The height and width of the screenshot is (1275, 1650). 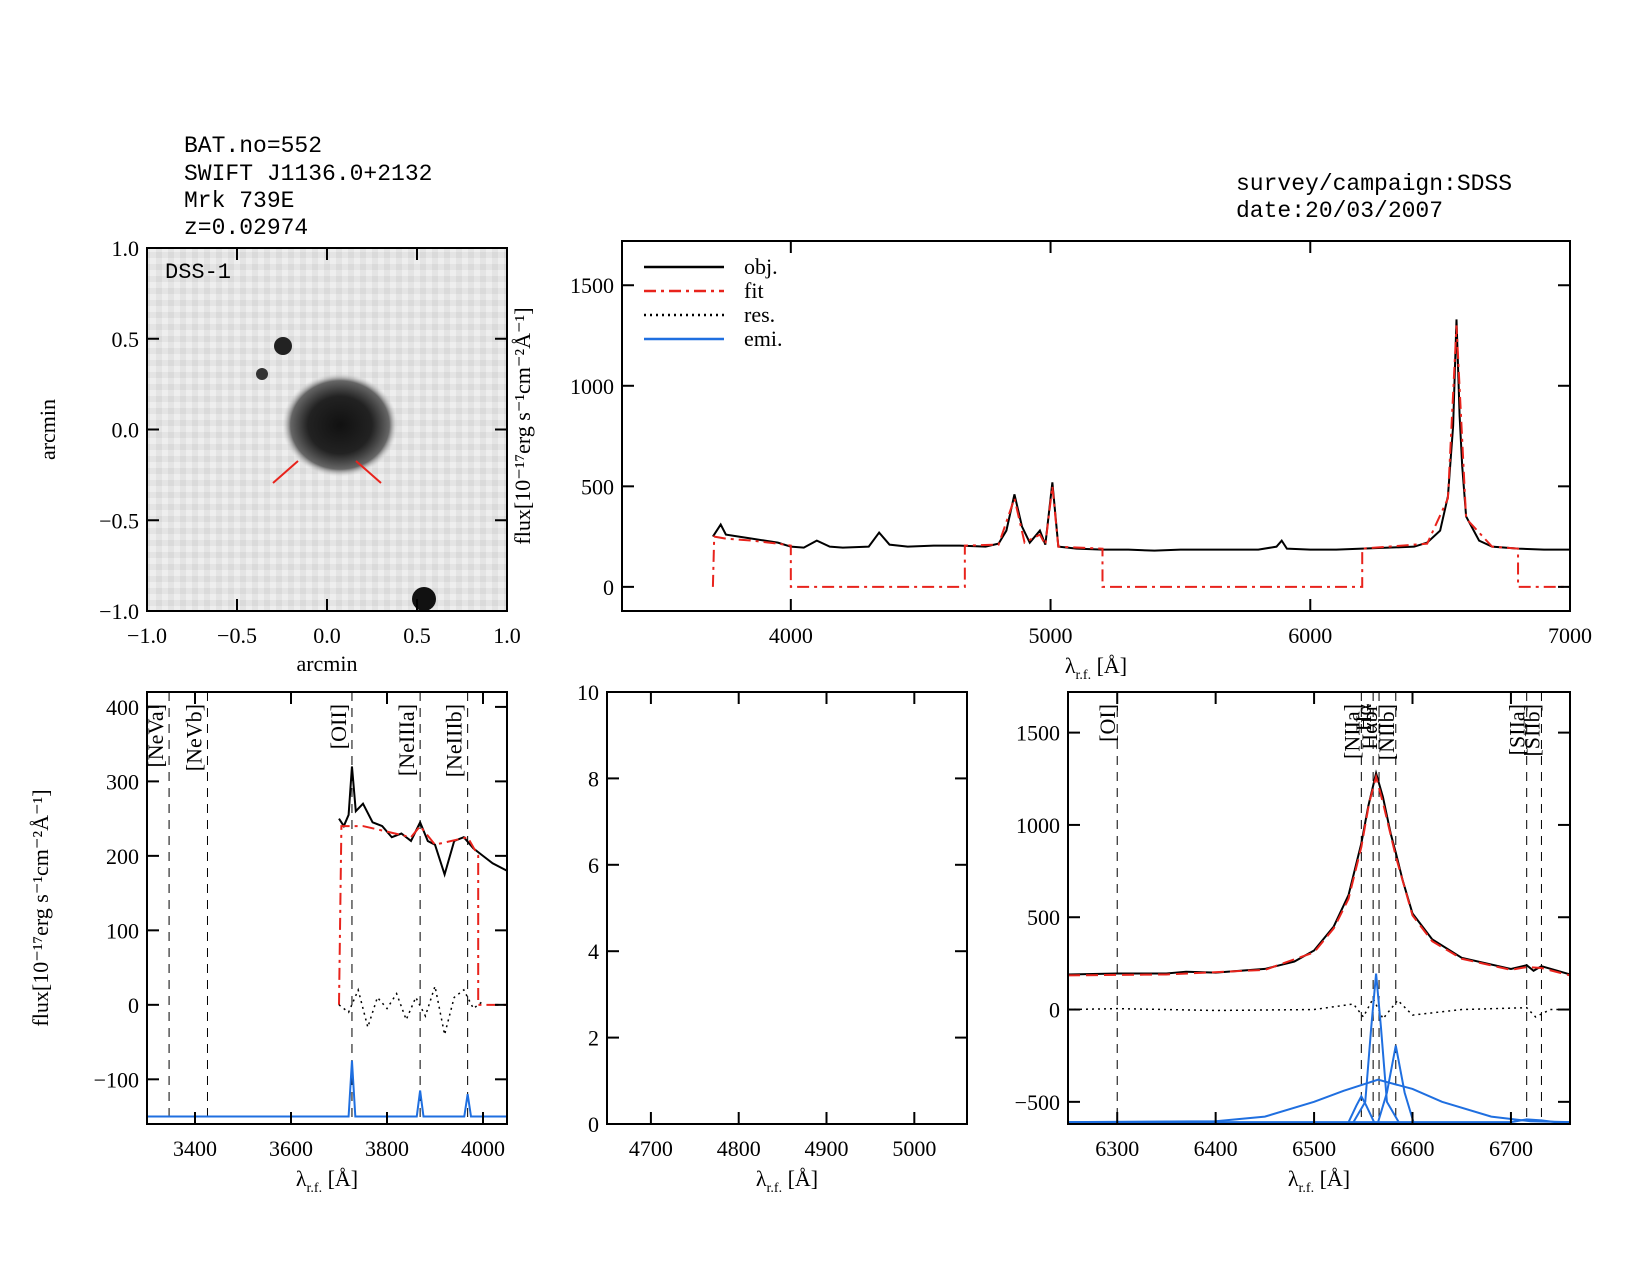 I want to click on x-tick-label: 4700, so click(x=651, y=1148).